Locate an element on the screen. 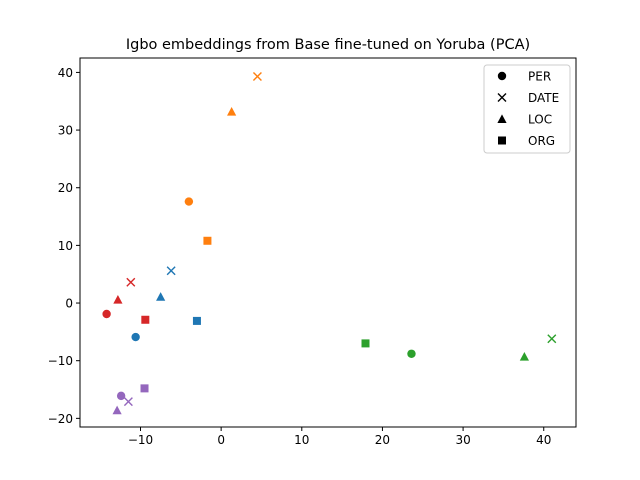 The image size is (640, 480). y-tick-label: −20 is located at coordinates (60, 419).